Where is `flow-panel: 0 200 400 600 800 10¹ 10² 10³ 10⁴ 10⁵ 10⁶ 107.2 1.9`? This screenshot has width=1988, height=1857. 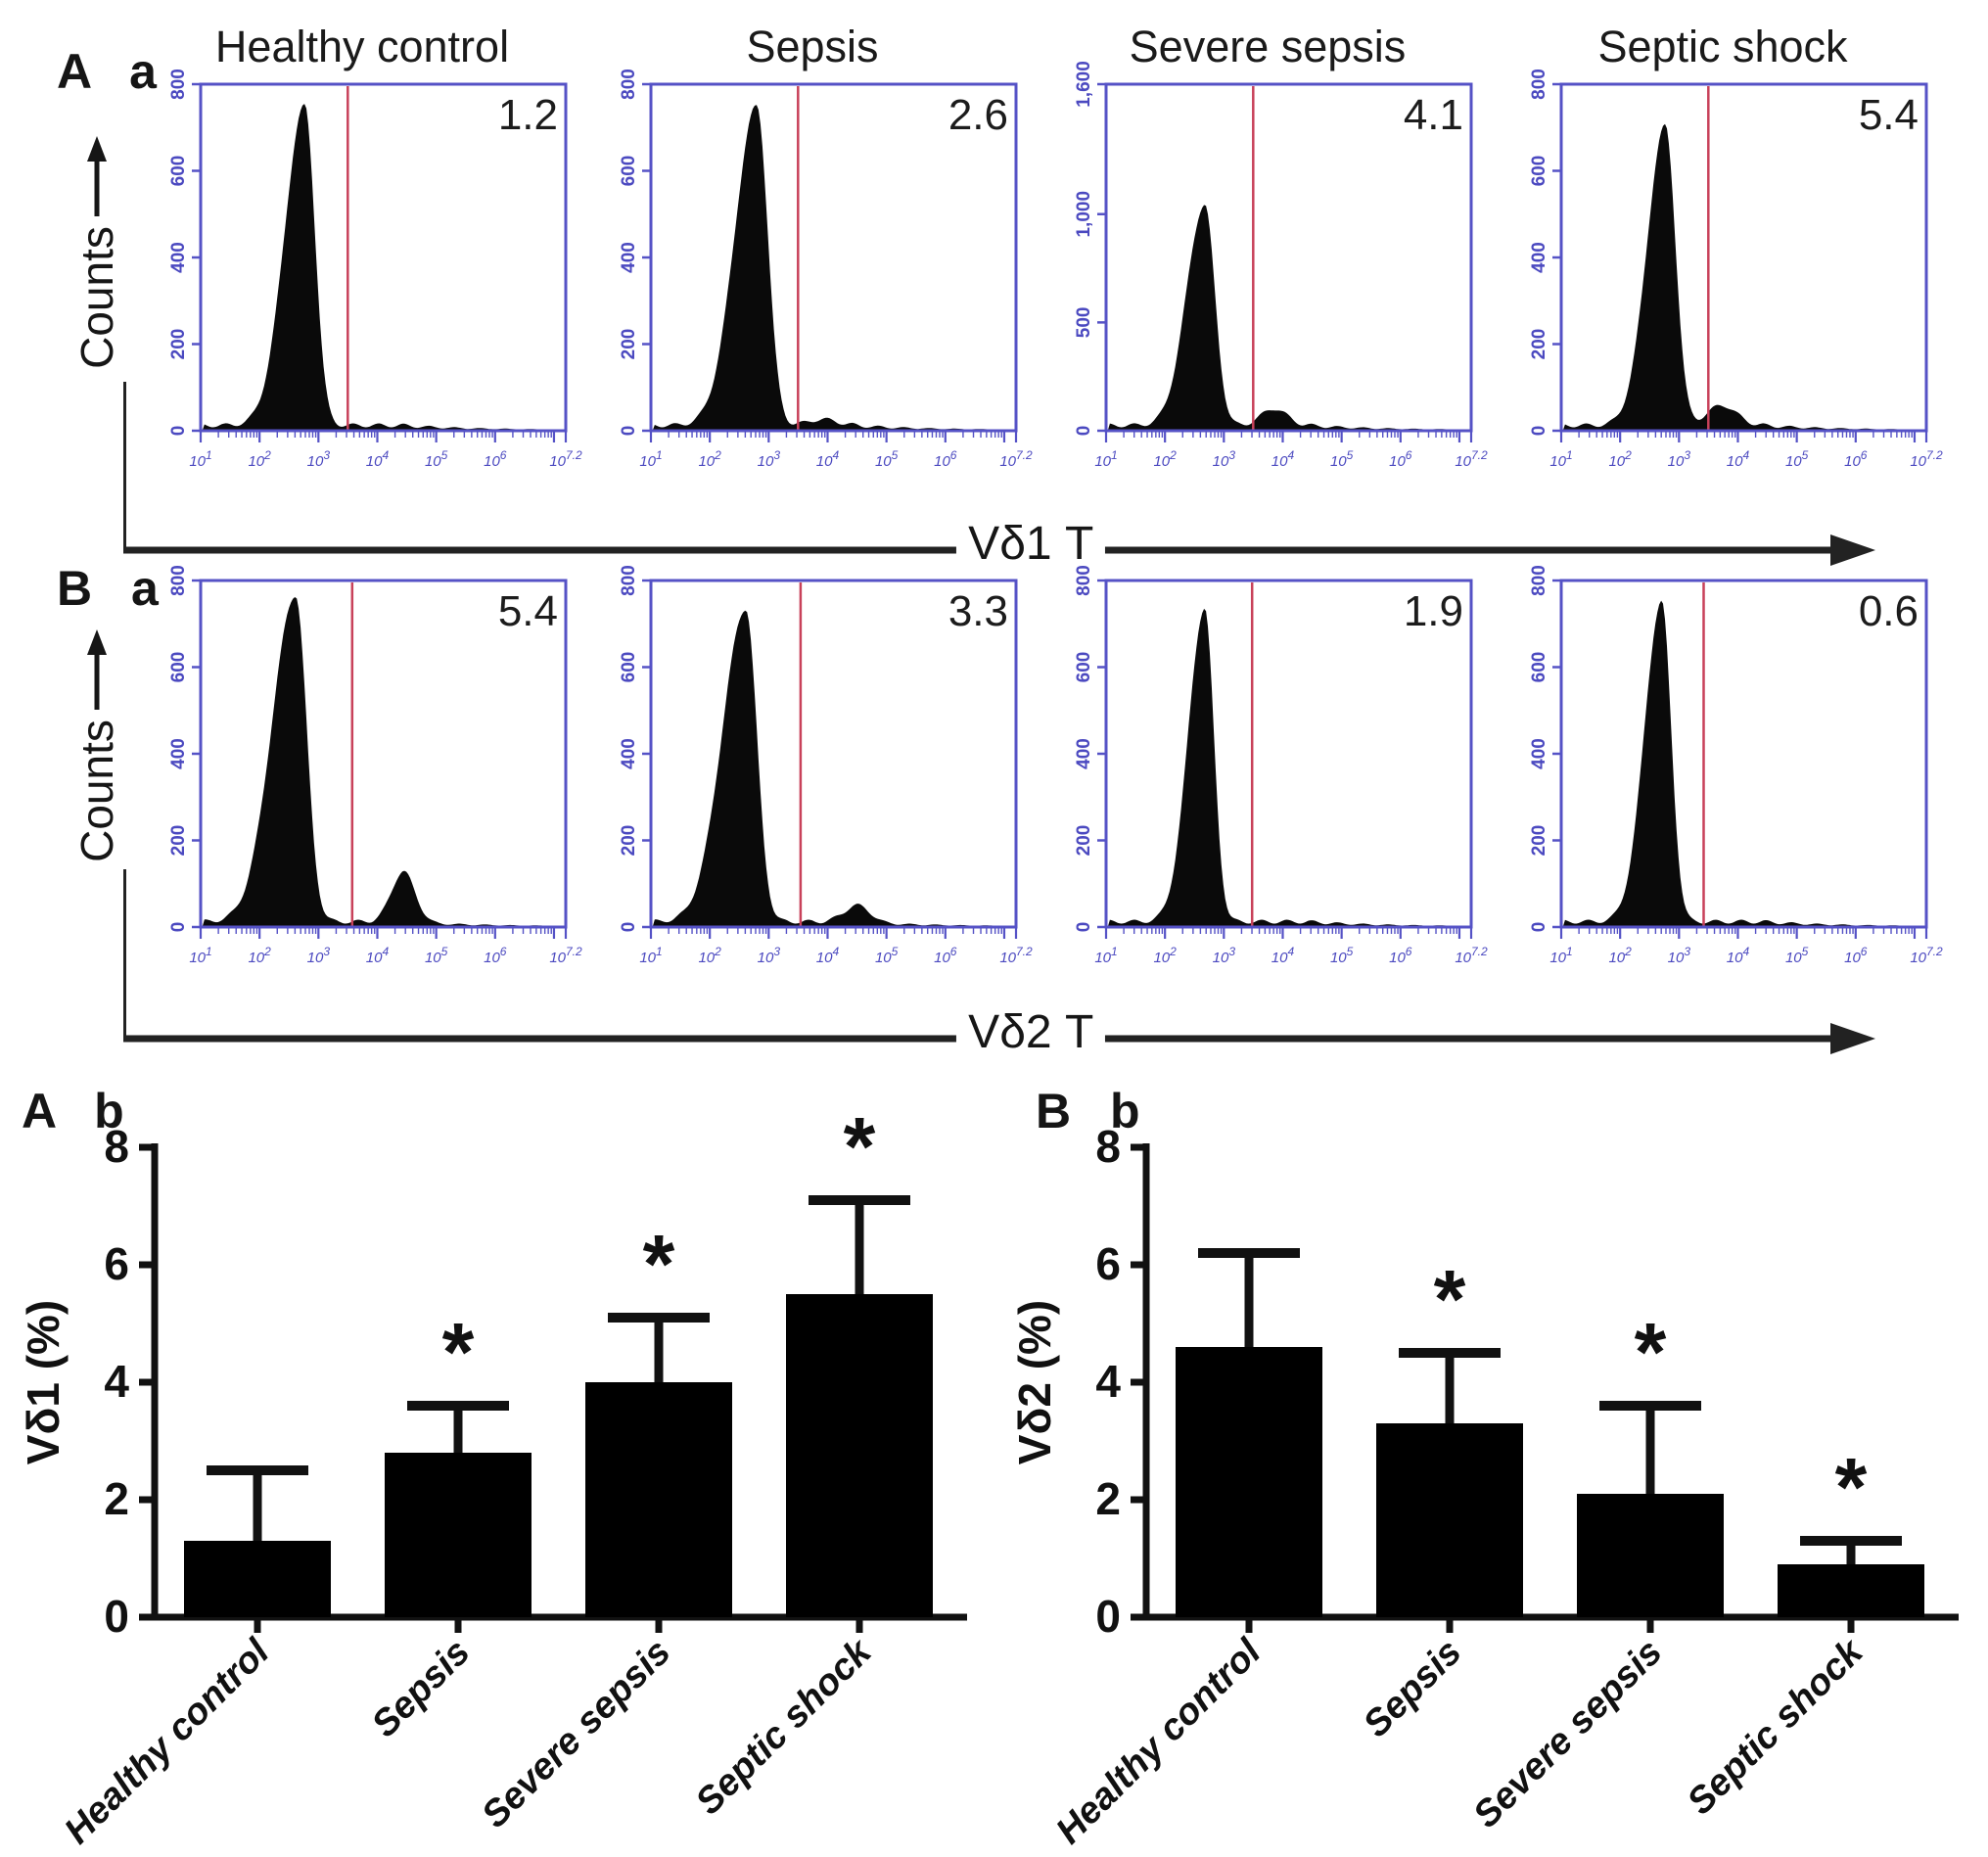
flow-panel: 0 200 400 600 800 10¹ 10² 10³ 10⁴ 10⁵ 10⁶ 107.2 1.9 is located at coordinates (1270, 769).